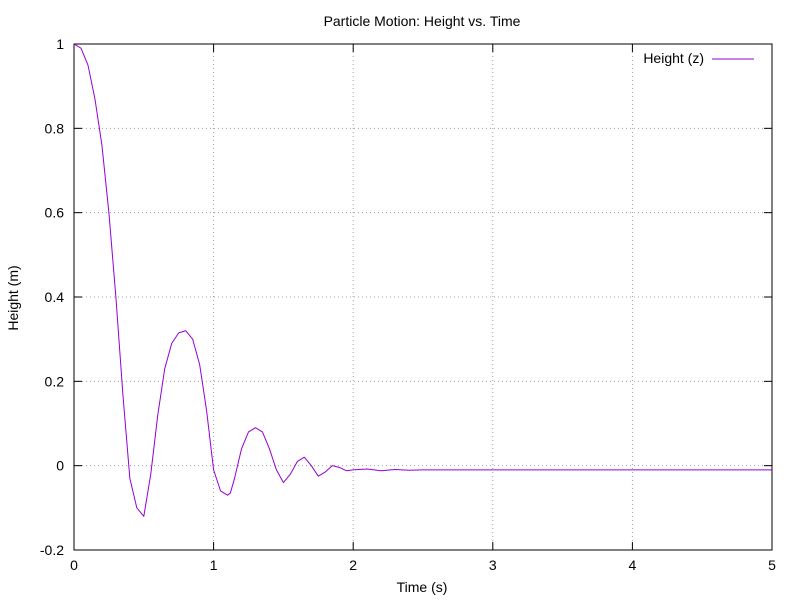 This screenshot has width=800, height=600. Describe the element at coordinates (55, 213) in the screenshot. I see `y-tick-label: 0.6` at that location.